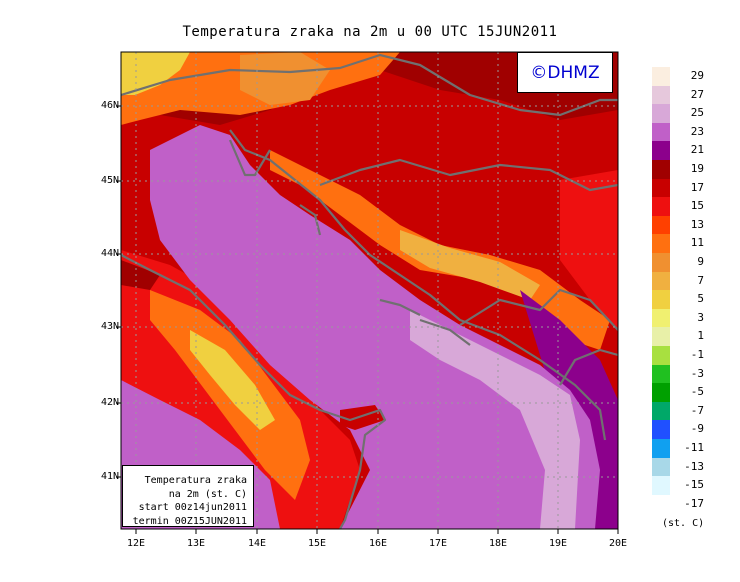 The width and height of the screenshot is (740, 582). I want to click on lon-label-15e: 15E, so click(317, 543).